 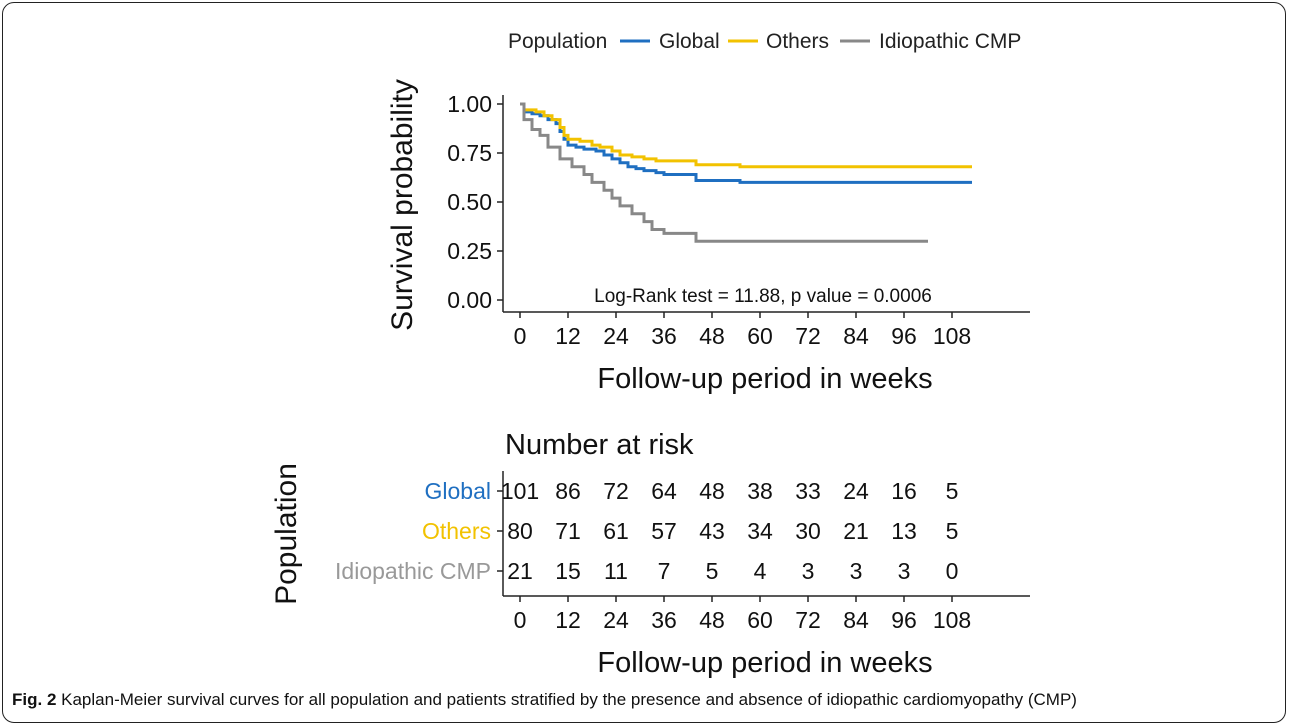 I want to click on risk-value-others: 61, so click(x=616, y=531).